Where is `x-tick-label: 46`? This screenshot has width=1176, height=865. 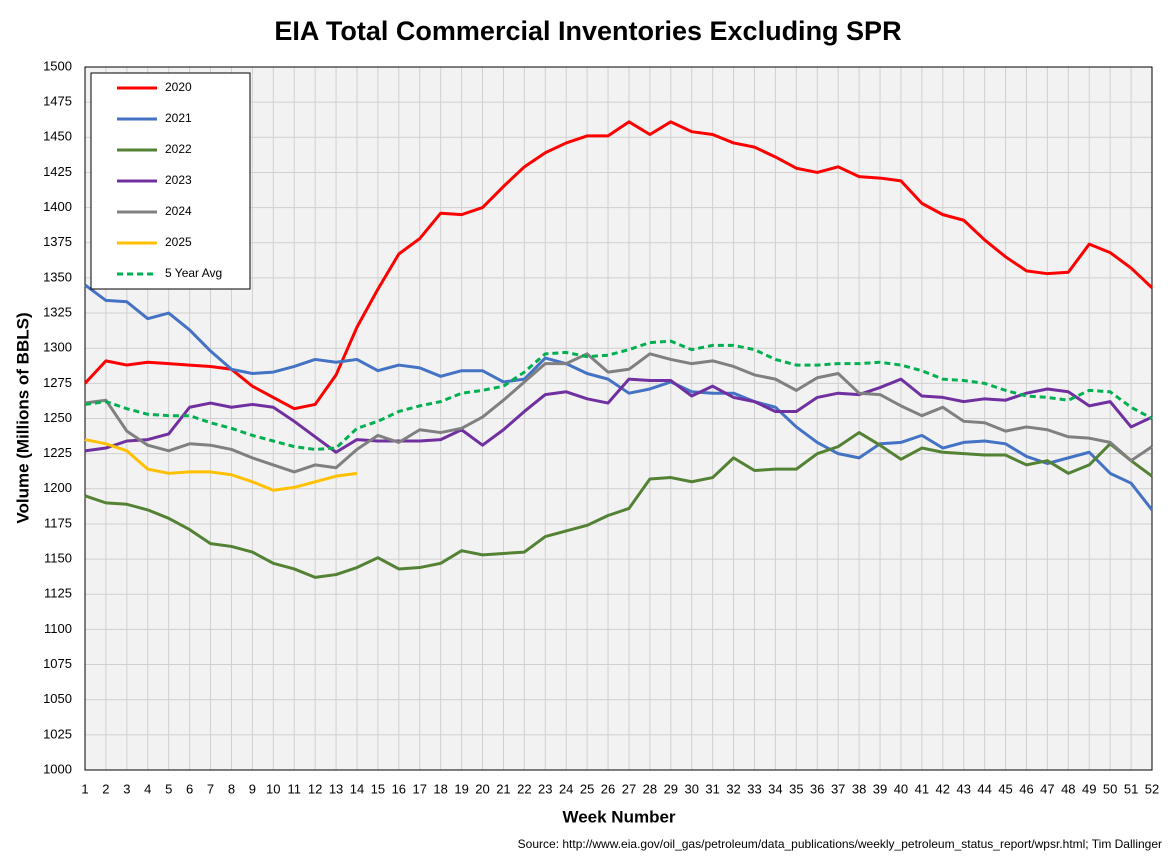 x-tick-label: 46 is located at coordinates (1026, 788).